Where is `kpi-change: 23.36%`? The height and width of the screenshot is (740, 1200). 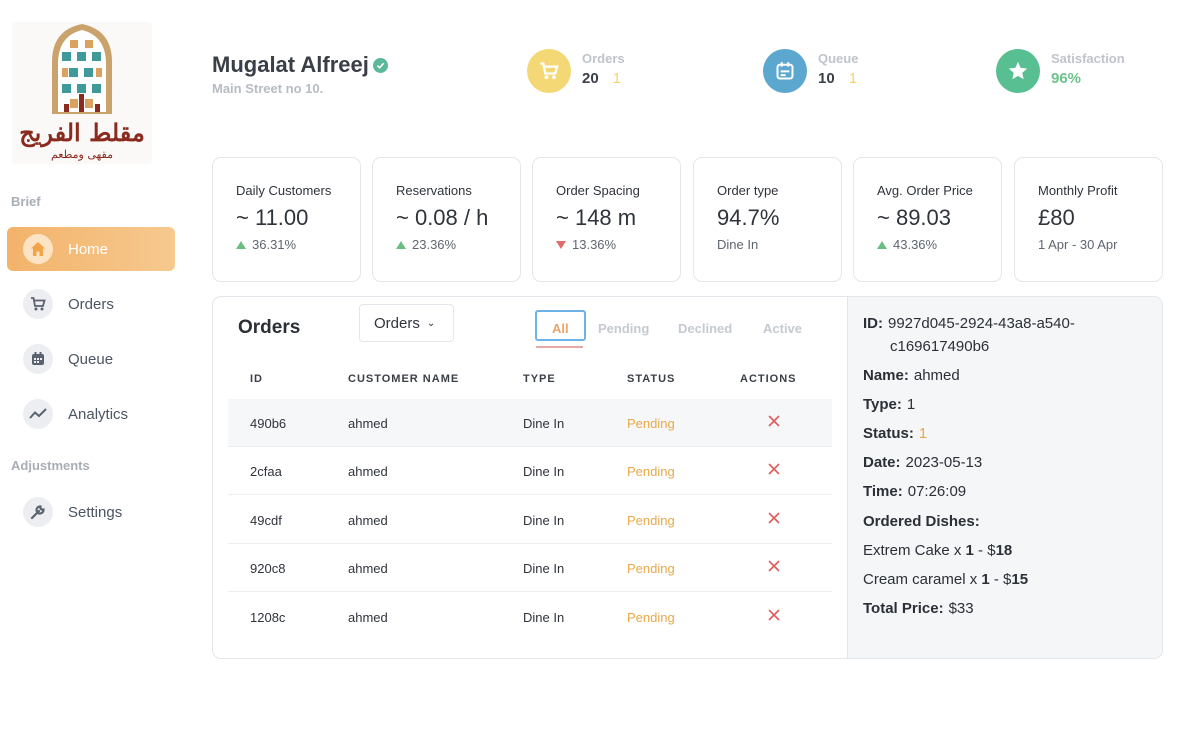 kpi-change: 23.36% is located at coordinates (434, 244).